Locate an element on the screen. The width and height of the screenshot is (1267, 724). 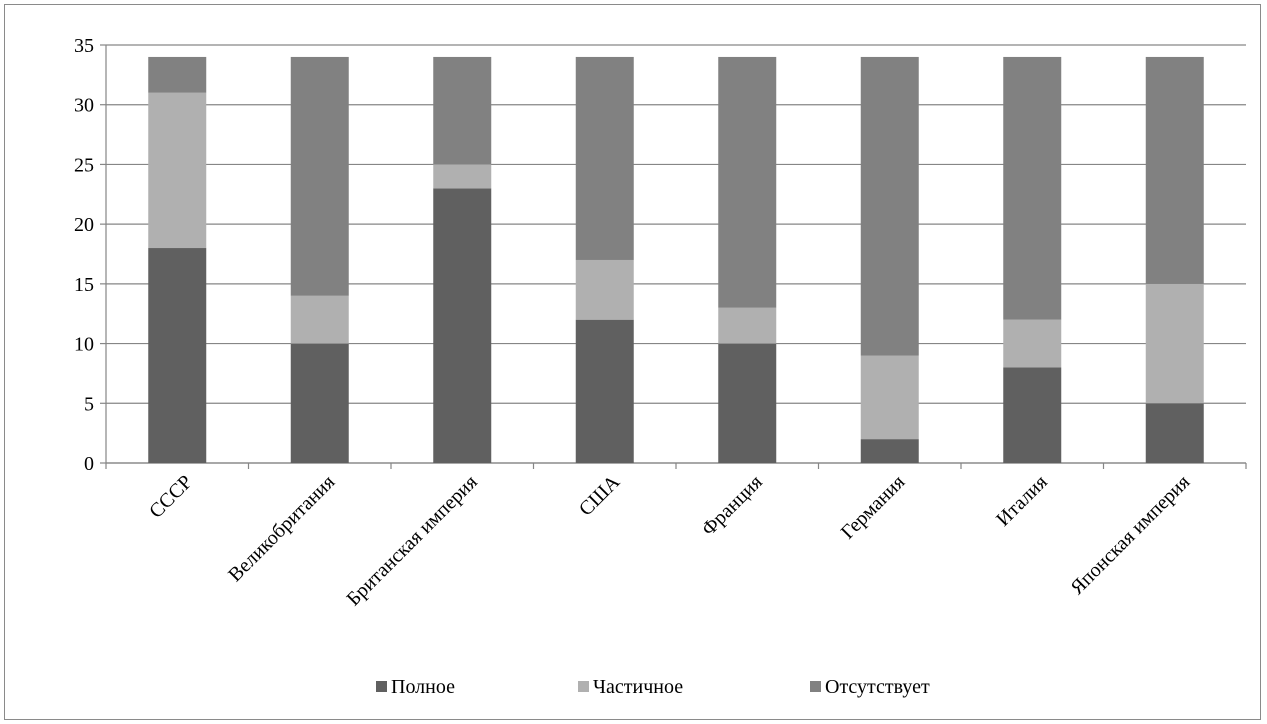
x-tick-label-3: Британская империя is located at coordinates (412, 540).